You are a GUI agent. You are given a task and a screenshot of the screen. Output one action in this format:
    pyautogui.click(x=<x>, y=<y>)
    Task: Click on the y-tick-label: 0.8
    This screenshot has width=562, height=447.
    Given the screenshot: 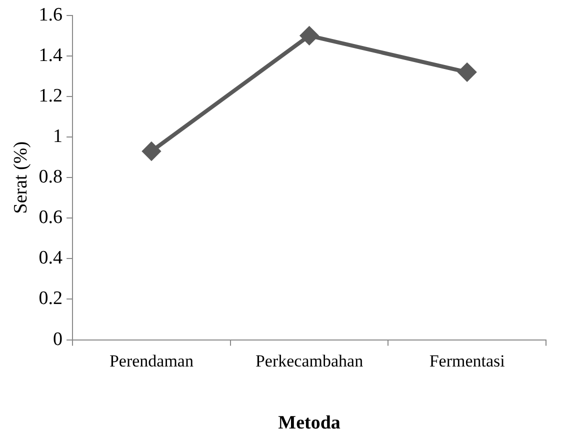 What is the action you would take?
    pyautogui.click(x=50, y=177)
    